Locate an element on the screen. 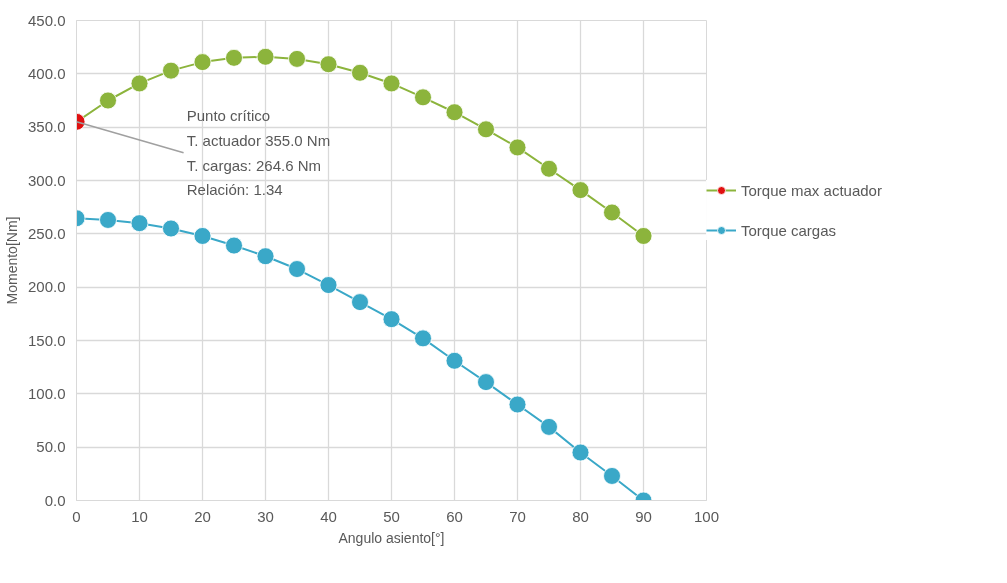 The width and height of the screenshot is (1007, 583). y-tick-label: 250.0 is located at coordinates (46, 233).